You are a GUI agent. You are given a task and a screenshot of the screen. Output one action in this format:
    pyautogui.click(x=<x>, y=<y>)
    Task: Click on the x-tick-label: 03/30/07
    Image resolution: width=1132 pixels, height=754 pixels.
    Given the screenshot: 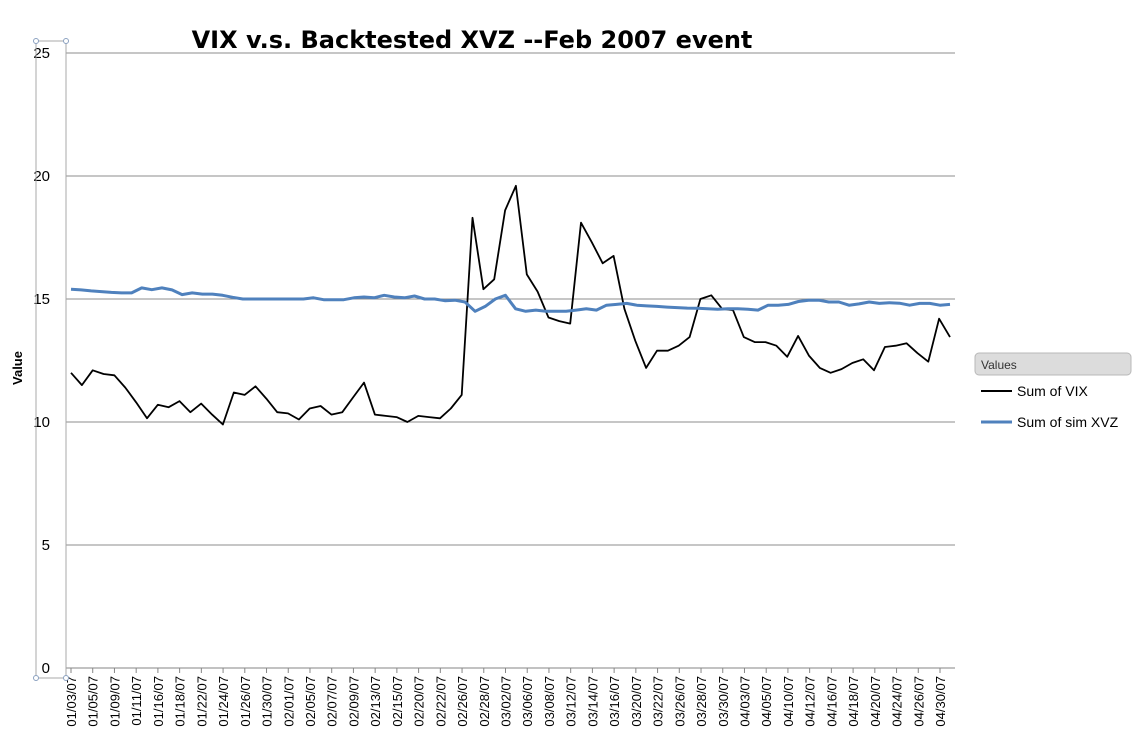 What is the action you would take?
    pyautogui.click(x=723, y=701)
    